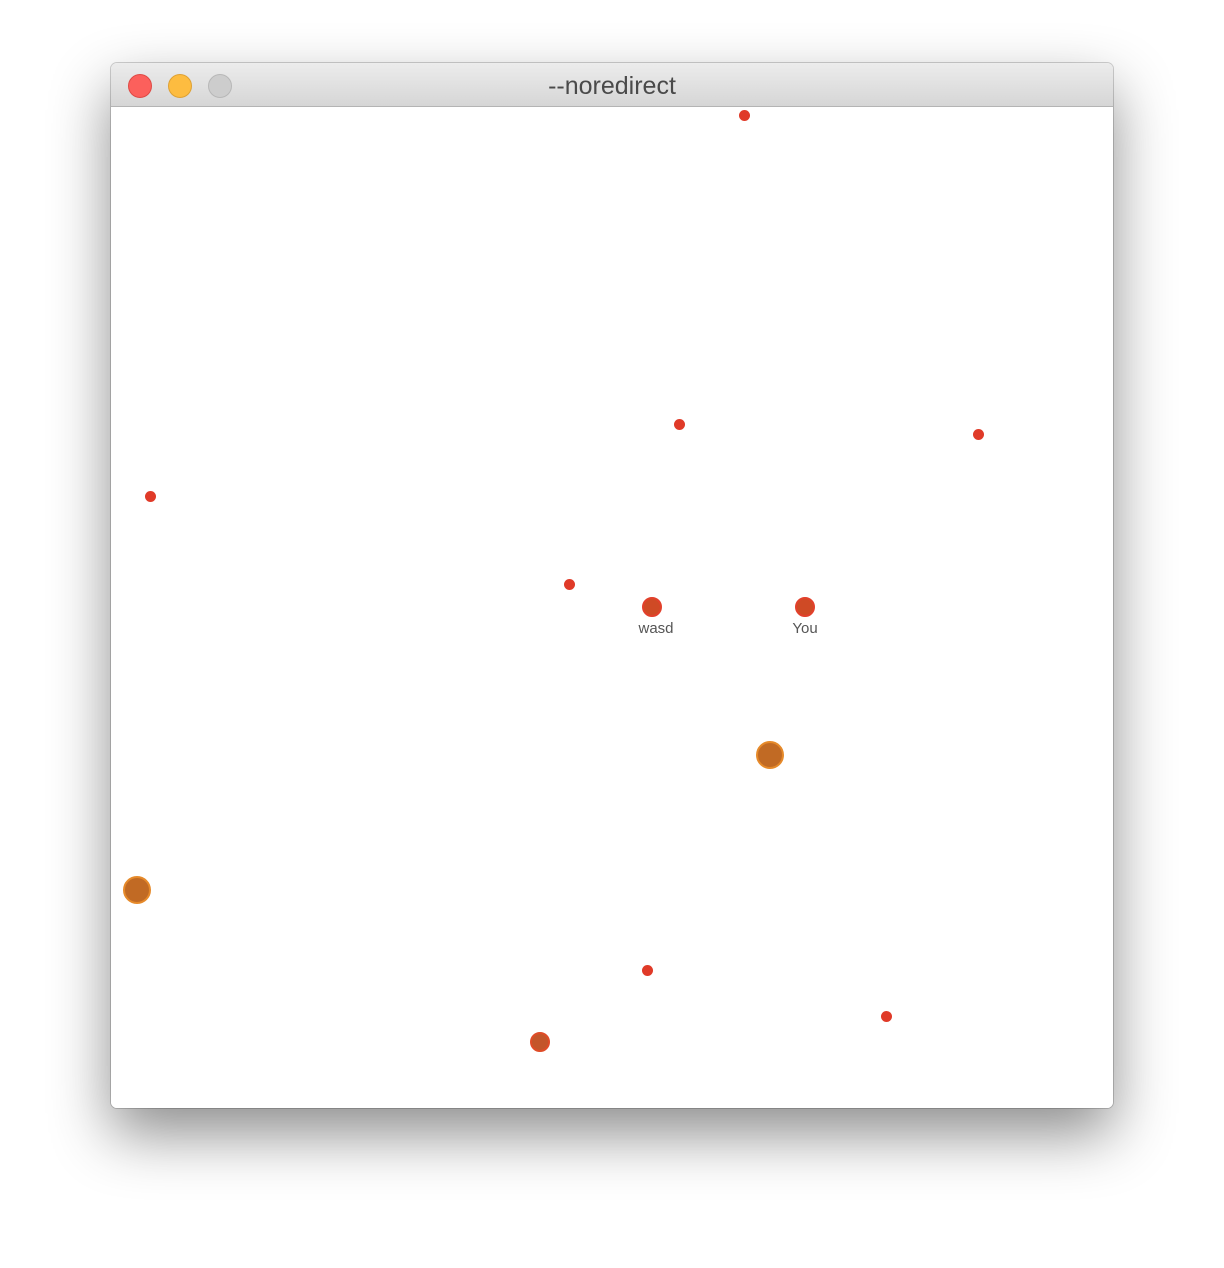  Describe the element at coordinates (652, 607) in the screenshot. I see `player-cell-wasd` at that location.